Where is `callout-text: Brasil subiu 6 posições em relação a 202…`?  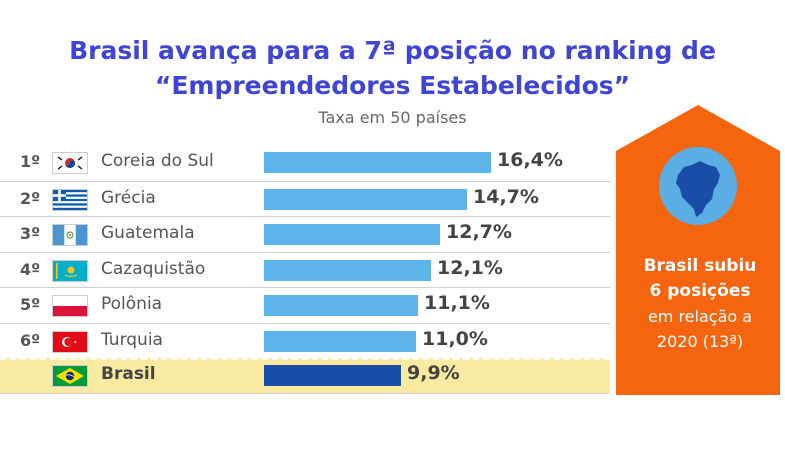 callout-text: Brasil subiu 6 posições em relação a 202… is located at coordinates (700, 304).